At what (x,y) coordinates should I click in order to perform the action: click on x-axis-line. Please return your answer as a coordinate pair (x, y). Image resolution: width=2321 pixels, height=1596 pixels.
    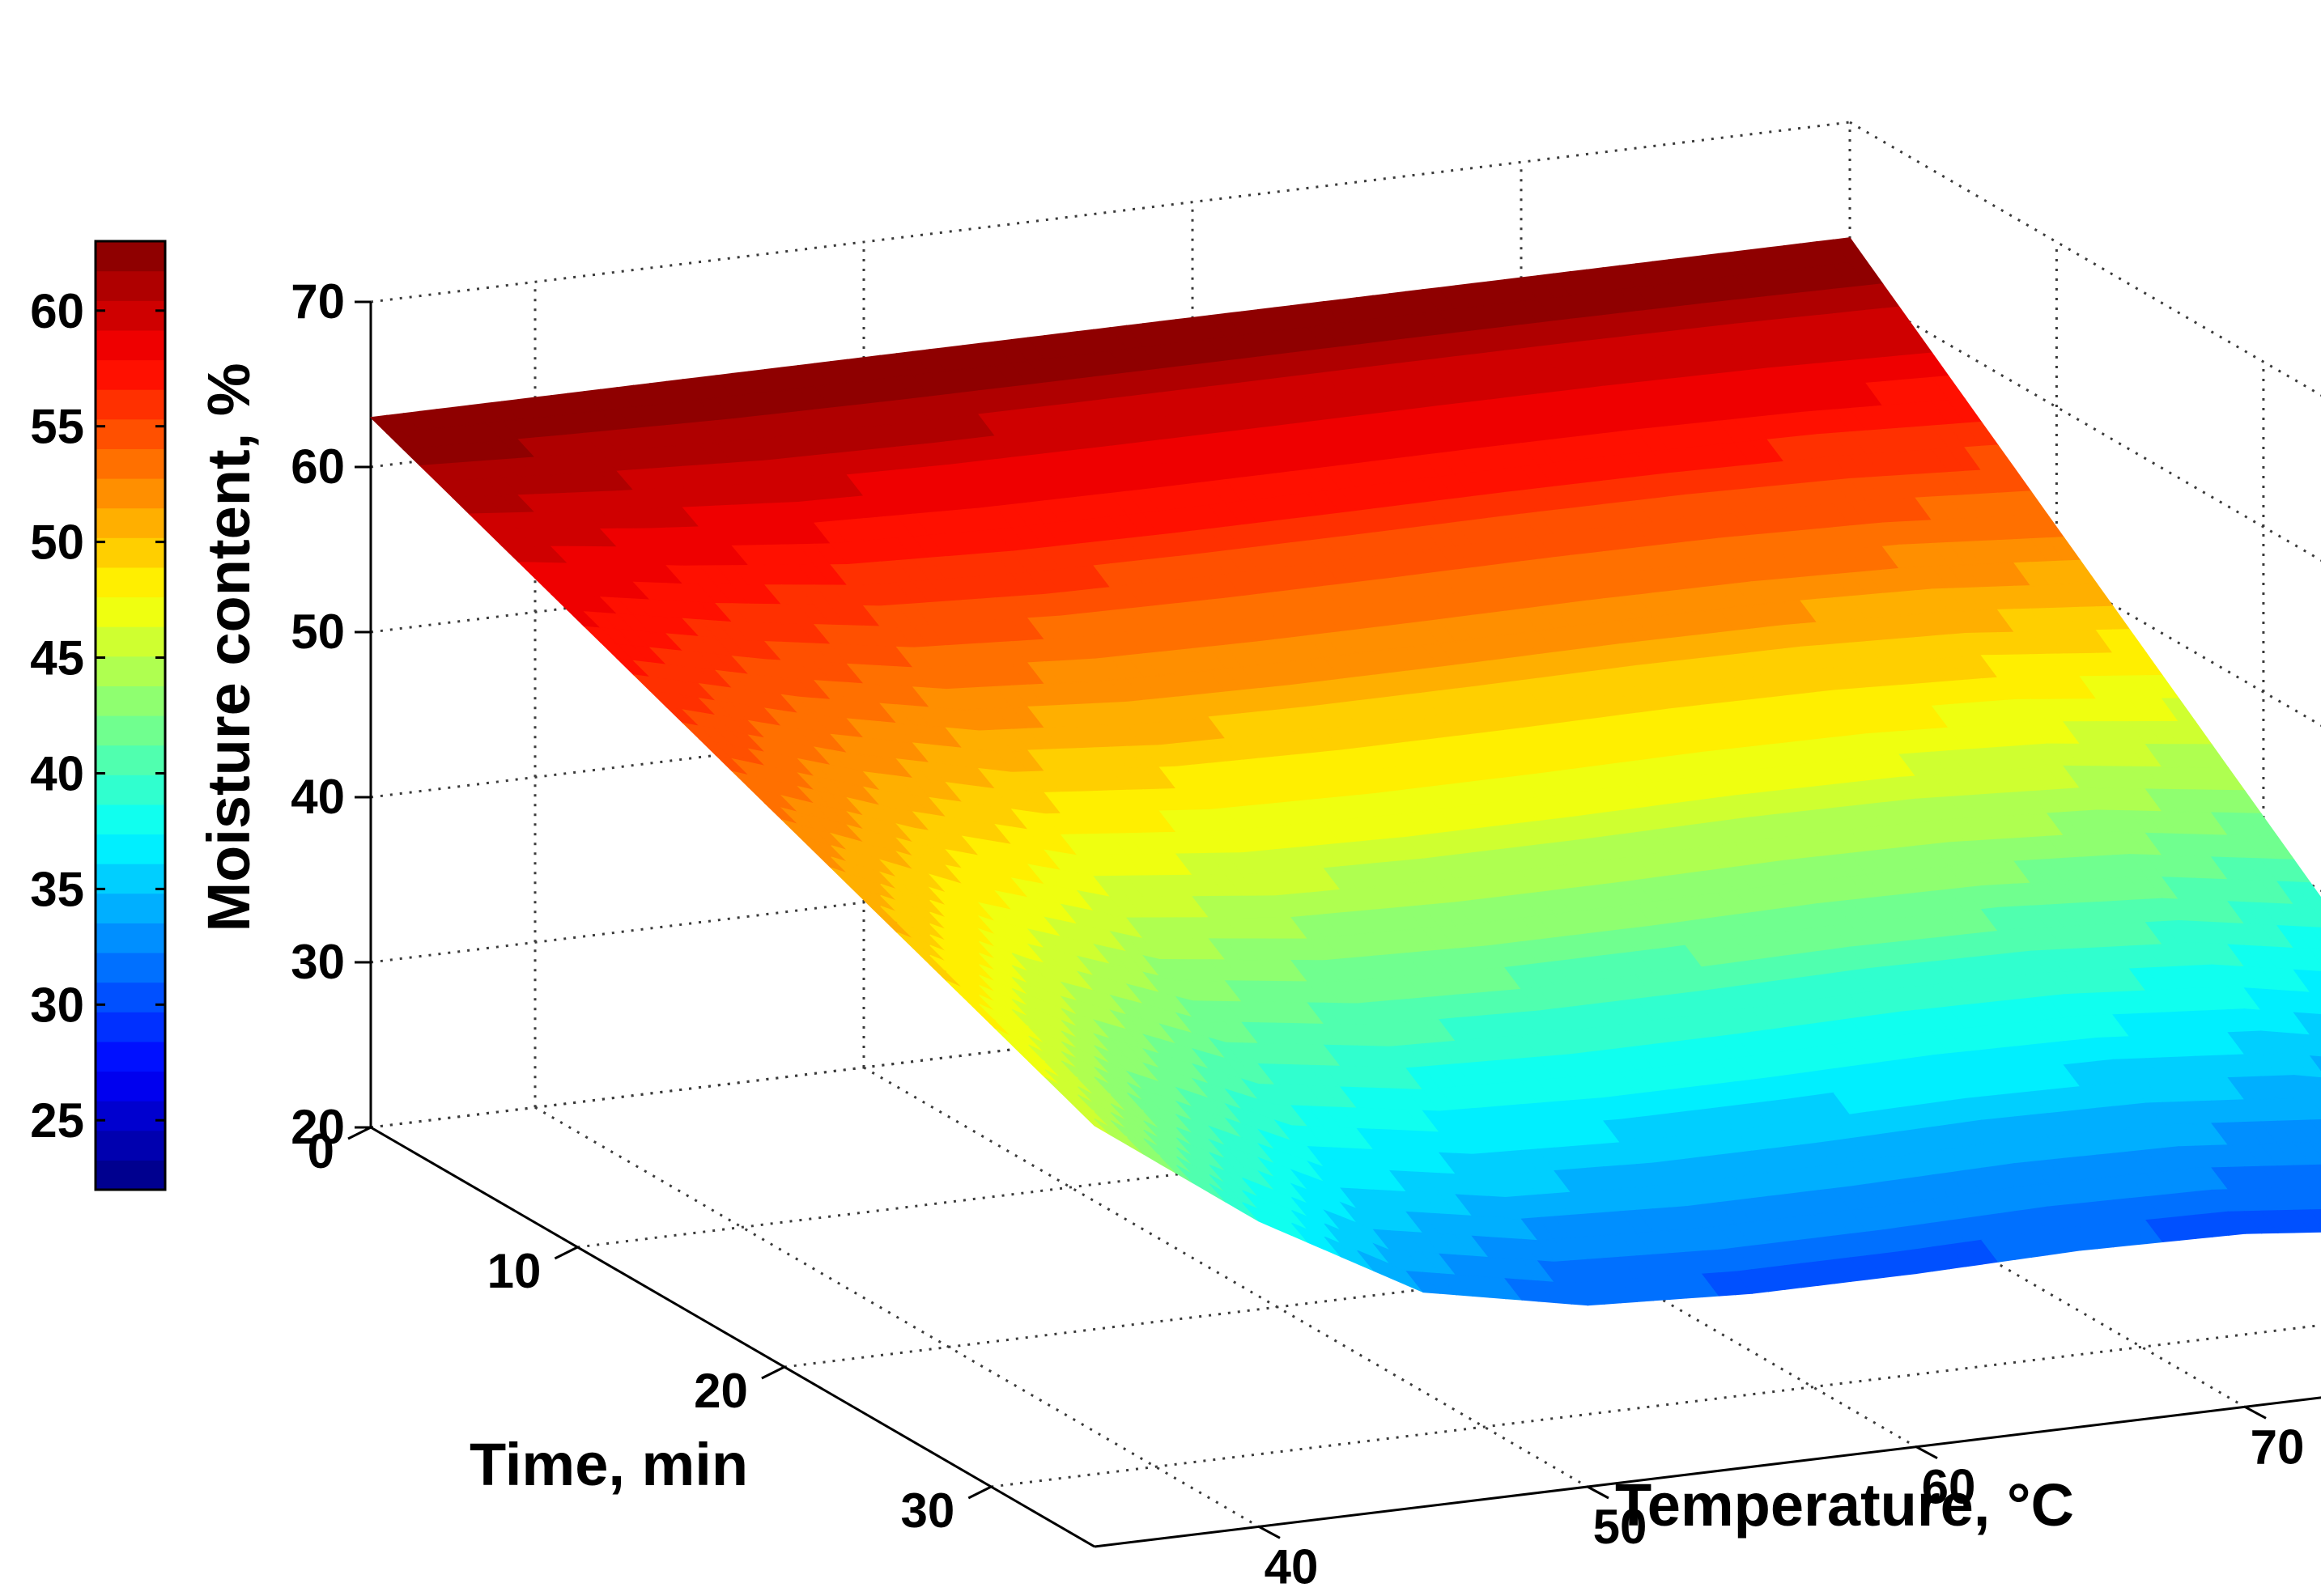
    Looking at the image, I should click on (732, 1337).